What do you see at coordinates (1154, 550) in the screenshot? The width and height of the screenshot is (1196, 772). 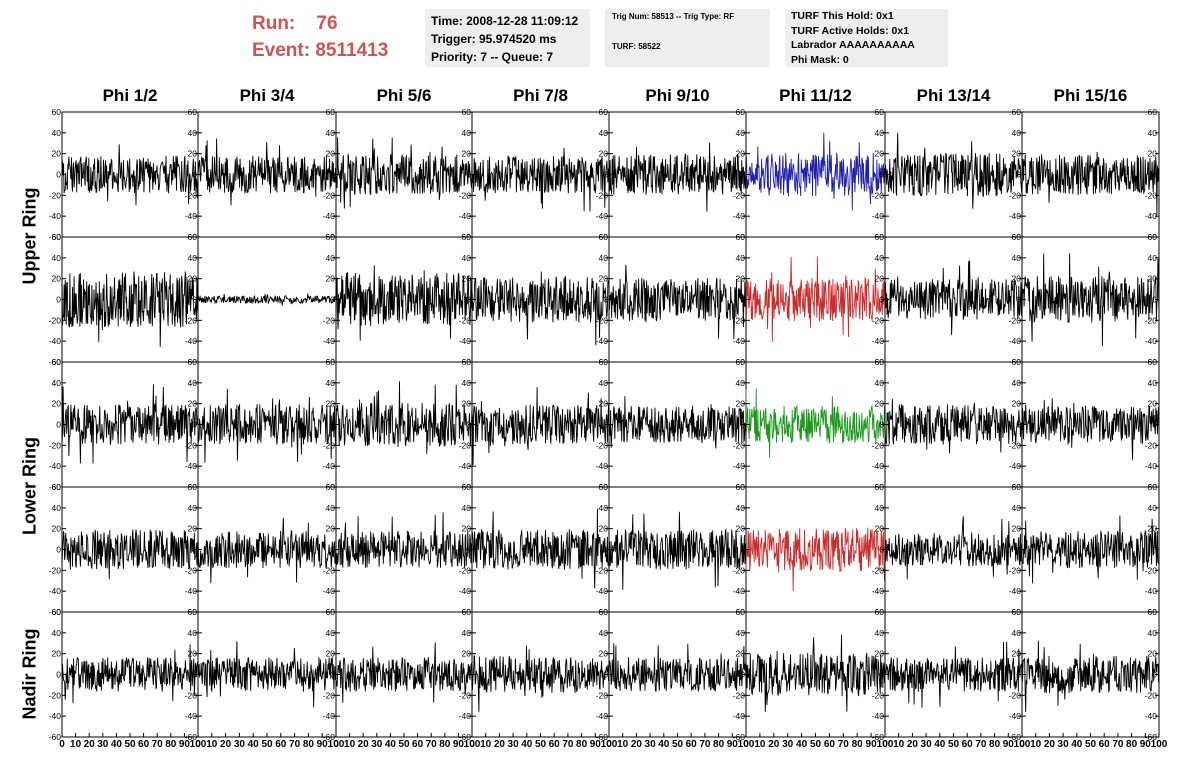 I see `ytick-label-right-r3-c7: 0` at bounding box center [1154, 550].